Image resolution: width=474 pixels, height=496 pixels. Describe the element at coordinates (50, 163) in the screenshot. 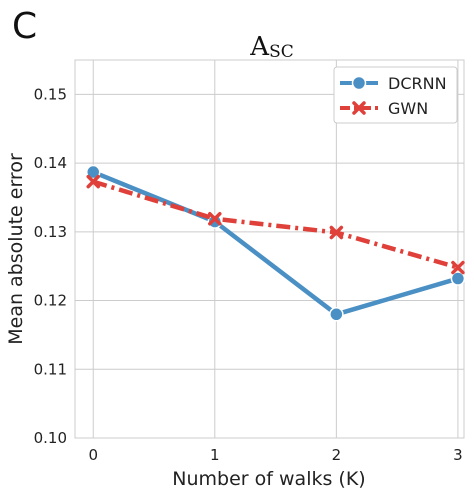

I see `y-tick-label: 0.14` at that location.